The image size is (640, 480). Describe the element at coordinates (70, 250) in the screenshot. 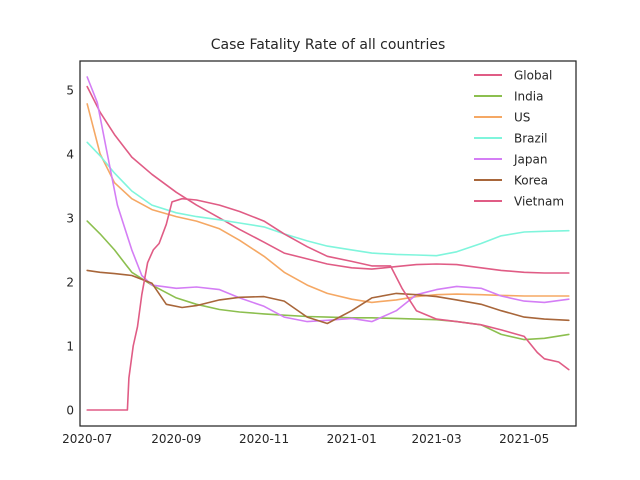

I see `y-axis: 0 1 2 3 4 5` at that location.